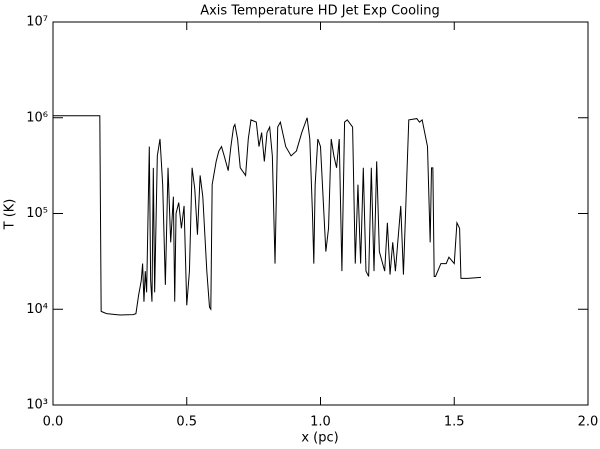  Describe the element at coordinates (319, 438) in the screenshot. I see `x-axis-label: x (pc)` at that location.